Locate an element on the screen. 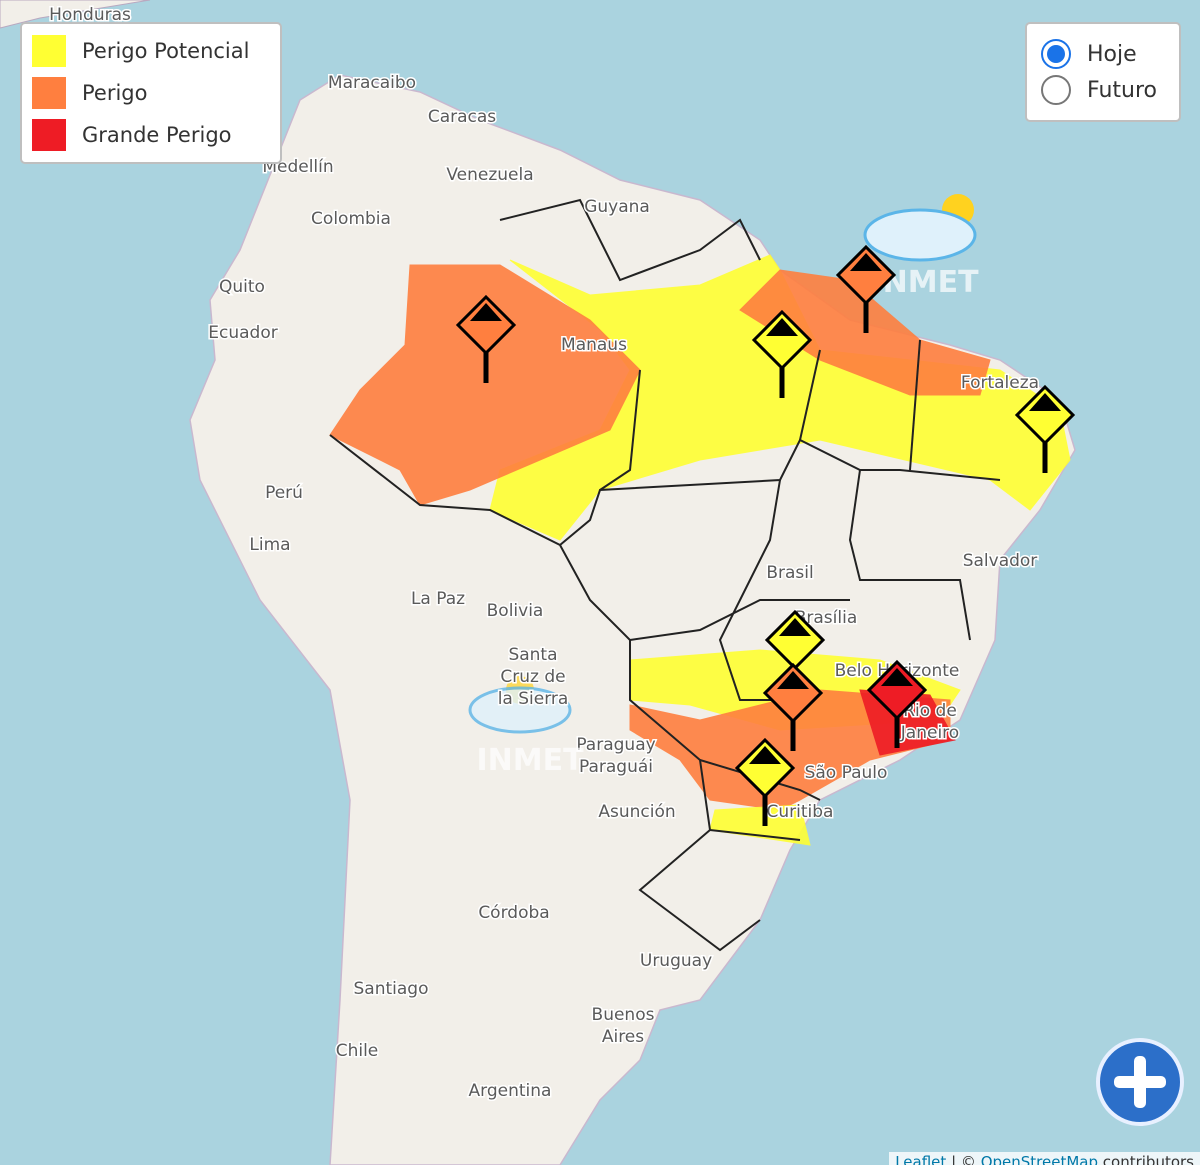 This screenshot has width=1200, height=1165. place-label-line: Salvador is located at coordinates (1000, 561).